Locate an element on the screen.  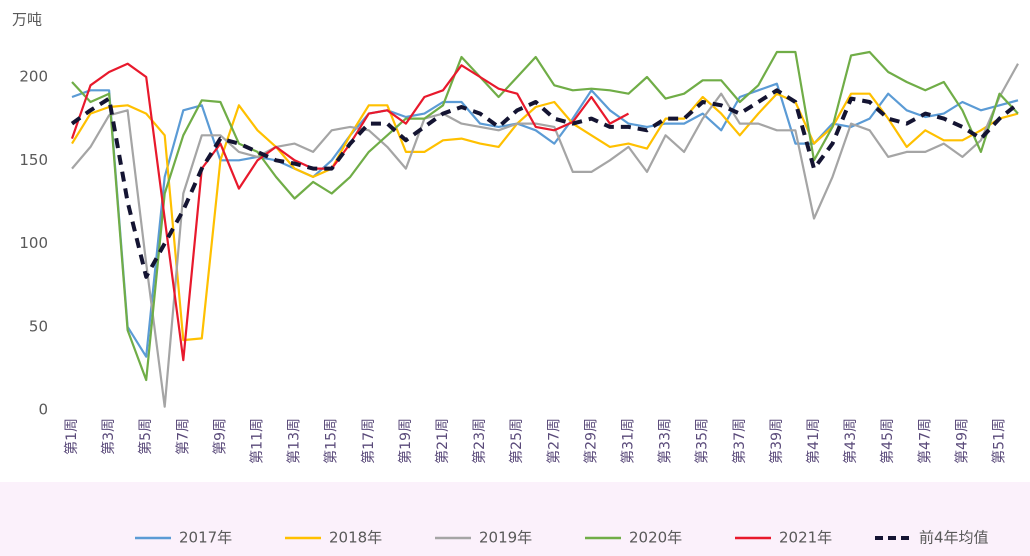
legend-entry: 2018年 is located at coordinates (333, 538).